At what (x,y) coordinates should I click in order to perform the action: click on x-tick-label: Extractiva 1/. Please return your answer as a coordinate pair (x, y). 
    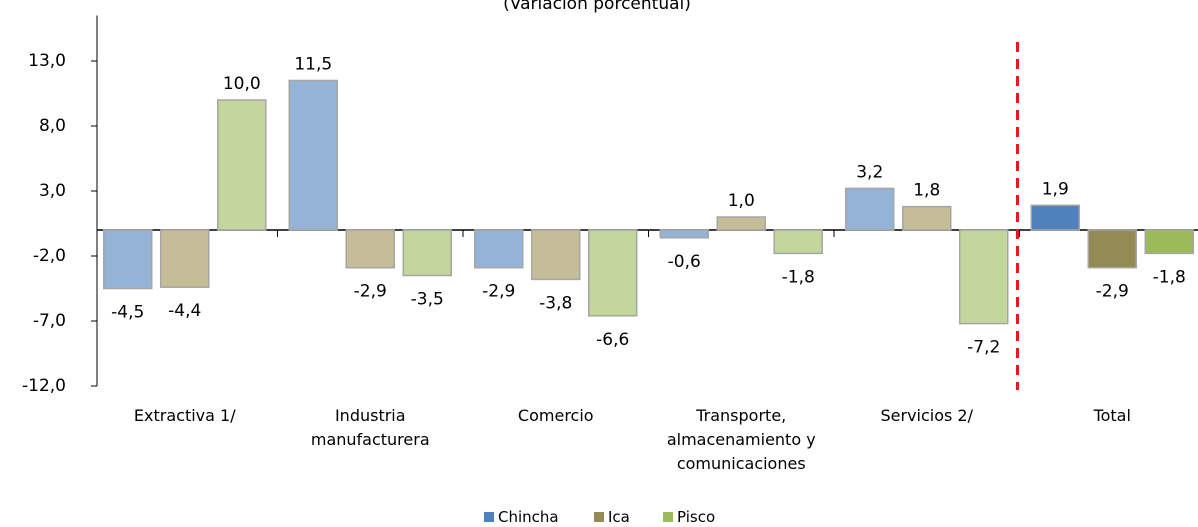
    Looking at the image, I should click on (184, 415).